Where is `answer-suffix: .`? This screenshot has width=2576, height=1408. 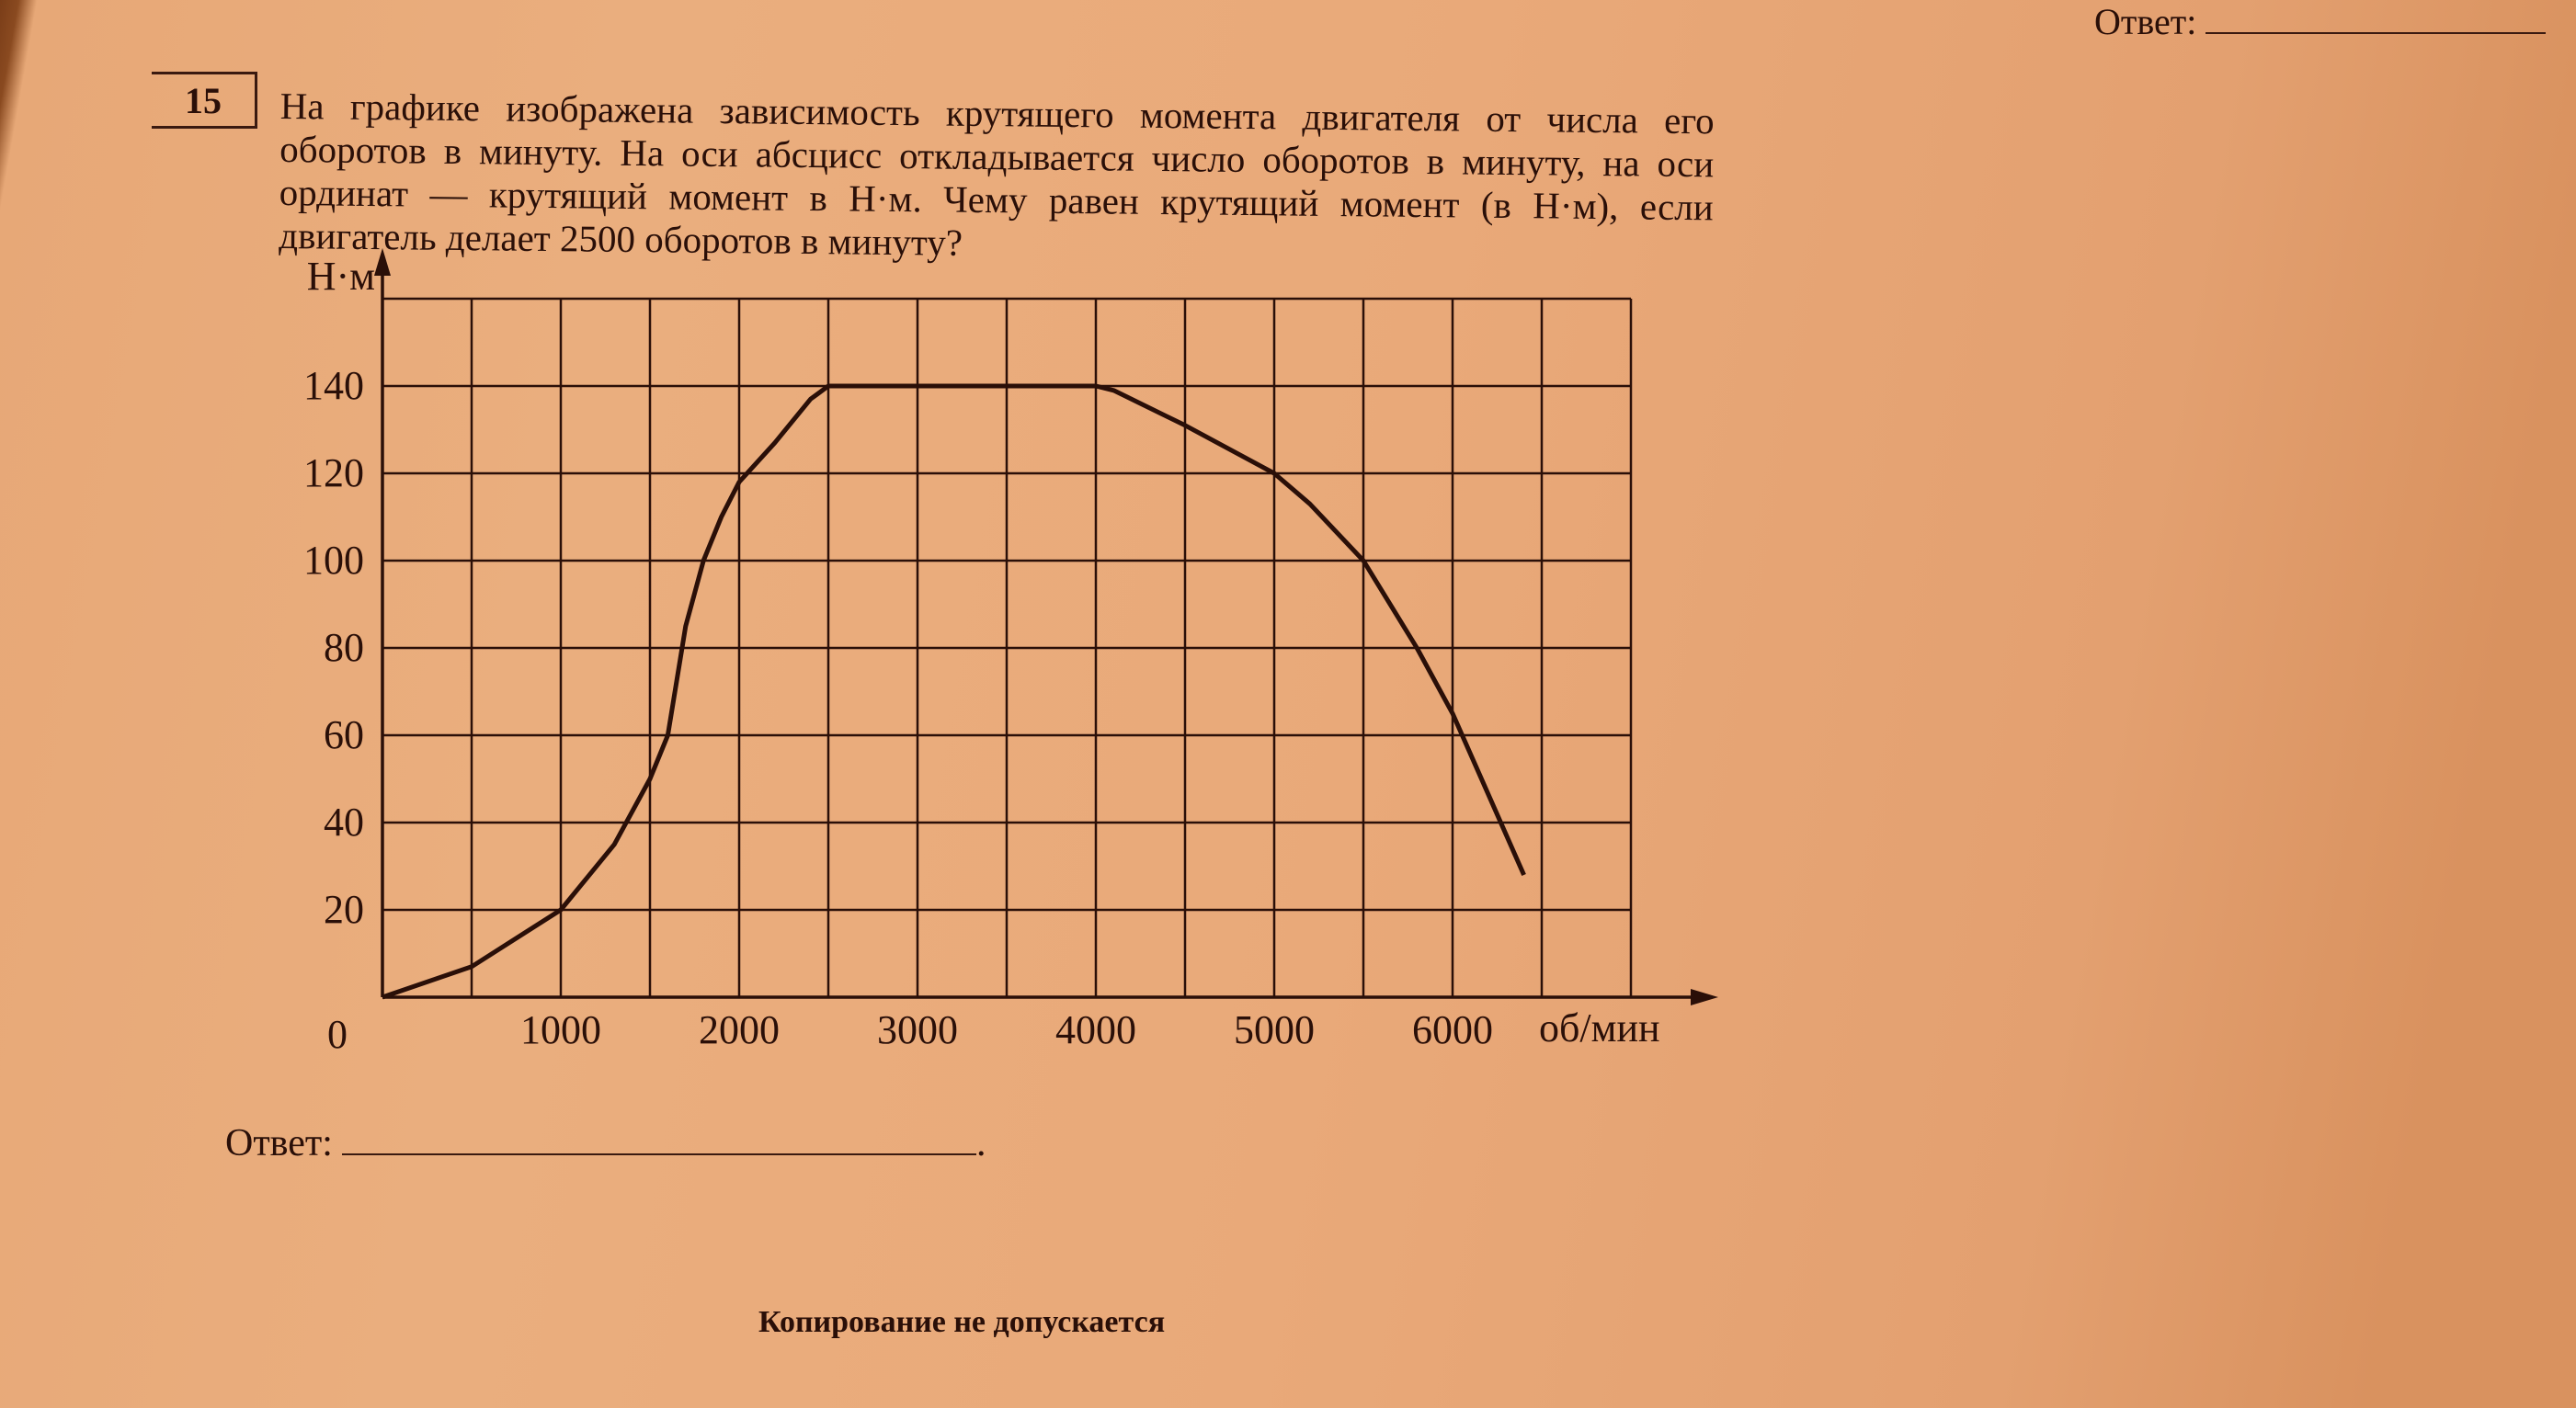
answer-suffix: . is located at coordinates (980, 1143).